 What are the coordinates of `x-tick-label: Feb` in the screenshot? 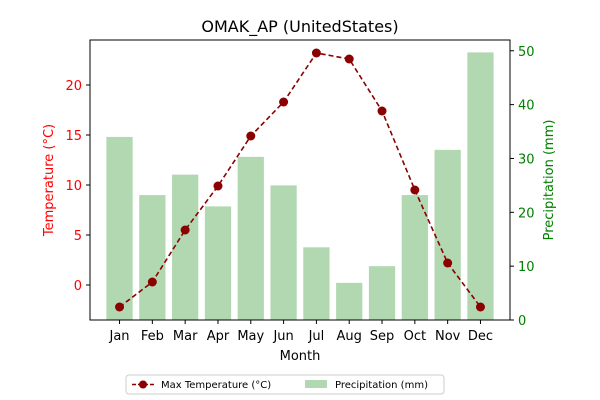 It's located at (152, 336).